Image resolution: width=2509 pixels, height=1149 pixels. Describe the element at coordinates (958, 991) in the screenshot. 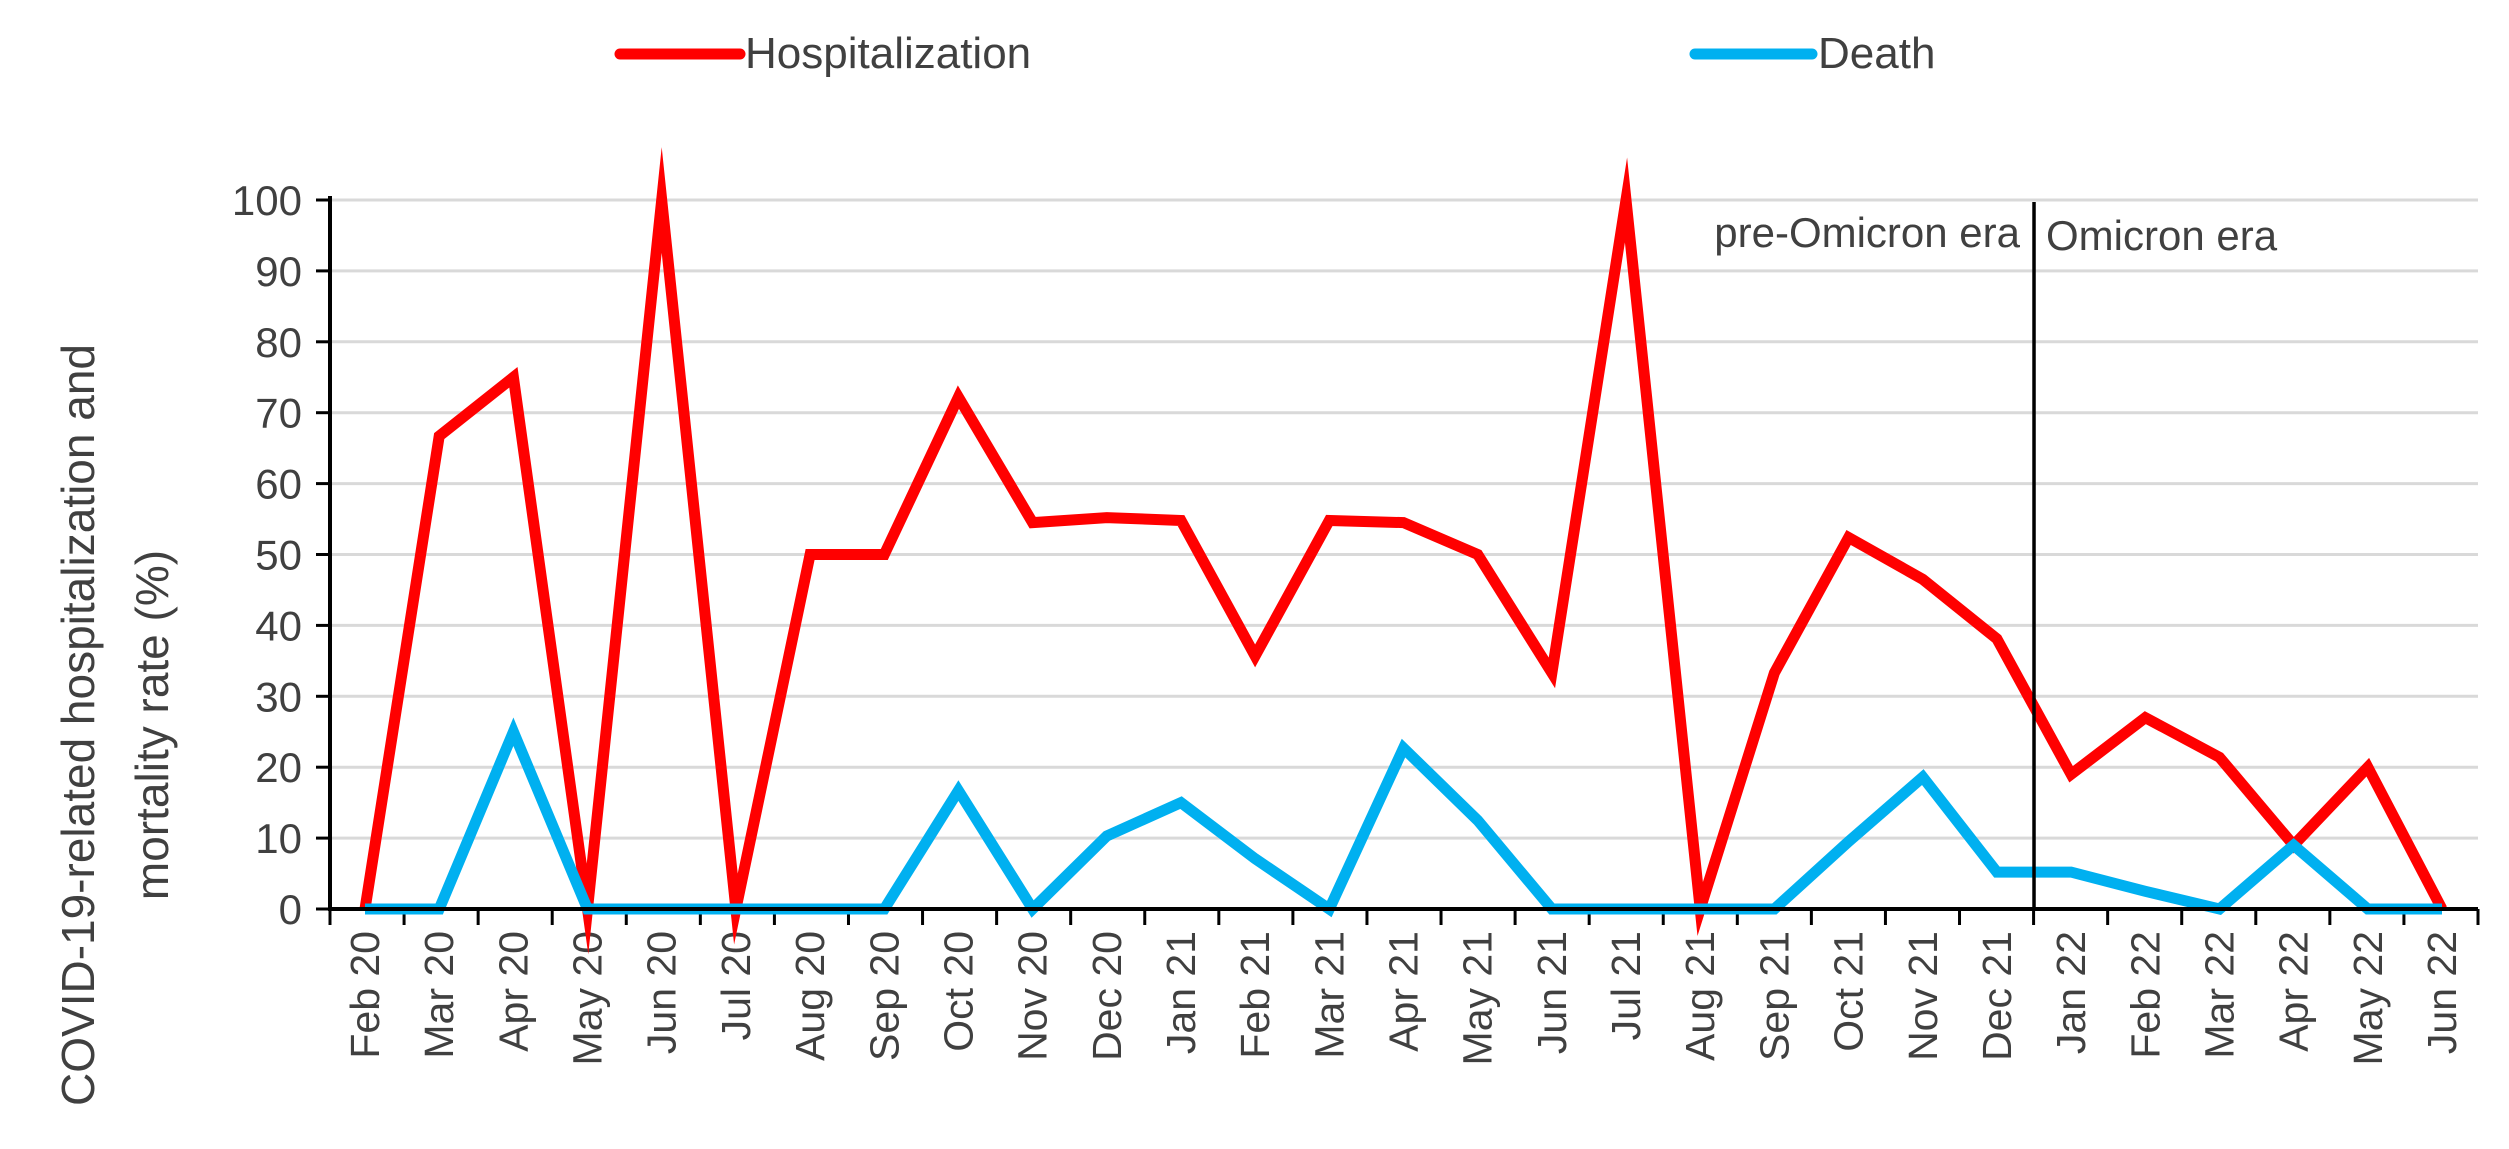

I see `x-tick-label: Oct 20` at that location.